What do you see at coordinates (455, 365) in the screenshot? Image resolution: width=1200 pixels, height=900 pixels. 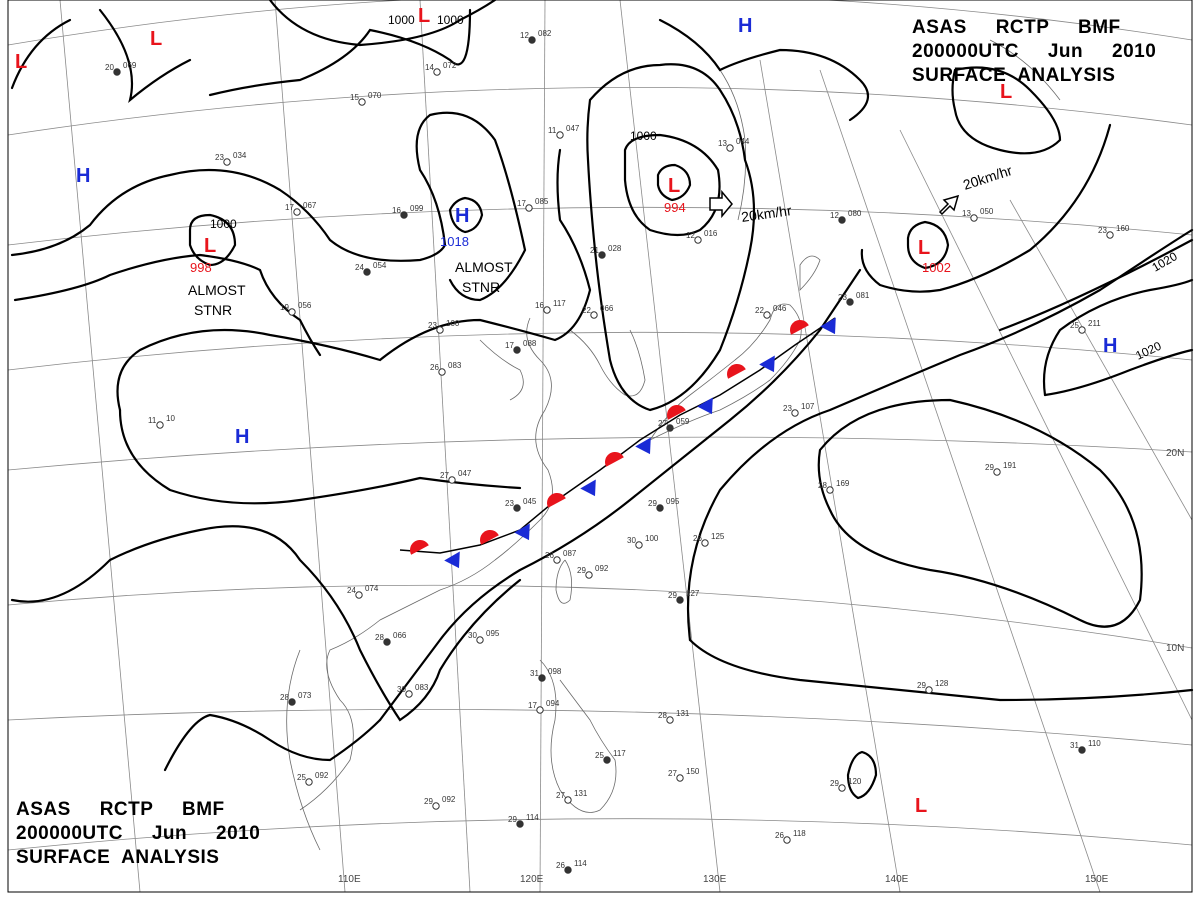 I see `station-pressure: 083` at bounding box center [455, 365].